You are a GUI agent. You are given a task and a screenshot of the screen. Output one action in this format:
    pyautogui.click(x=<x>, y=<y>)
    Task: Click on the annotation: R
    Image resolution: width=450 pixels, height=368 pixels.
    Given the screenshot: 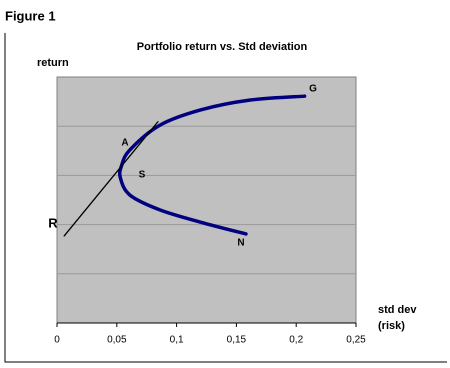 What is the action you would take?
    pyautogui.click(x=53, y=222)
    